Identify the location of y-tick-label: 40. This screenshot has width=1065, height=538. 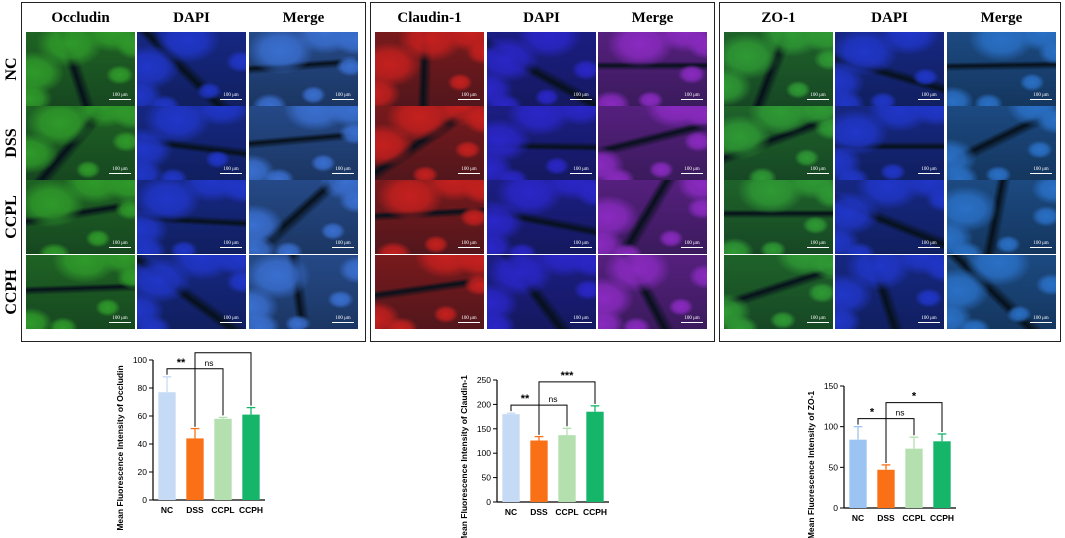
(143, 444).